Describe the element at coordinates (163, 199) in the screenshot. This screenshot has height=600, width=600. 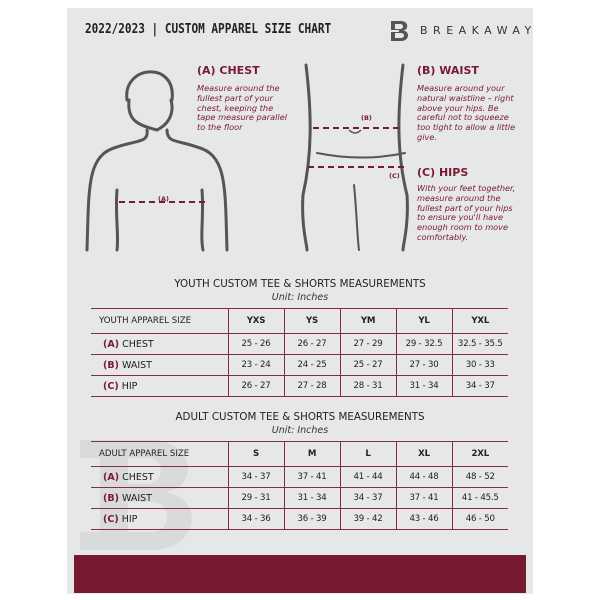
I see `chest-marker: (A)` at that location.